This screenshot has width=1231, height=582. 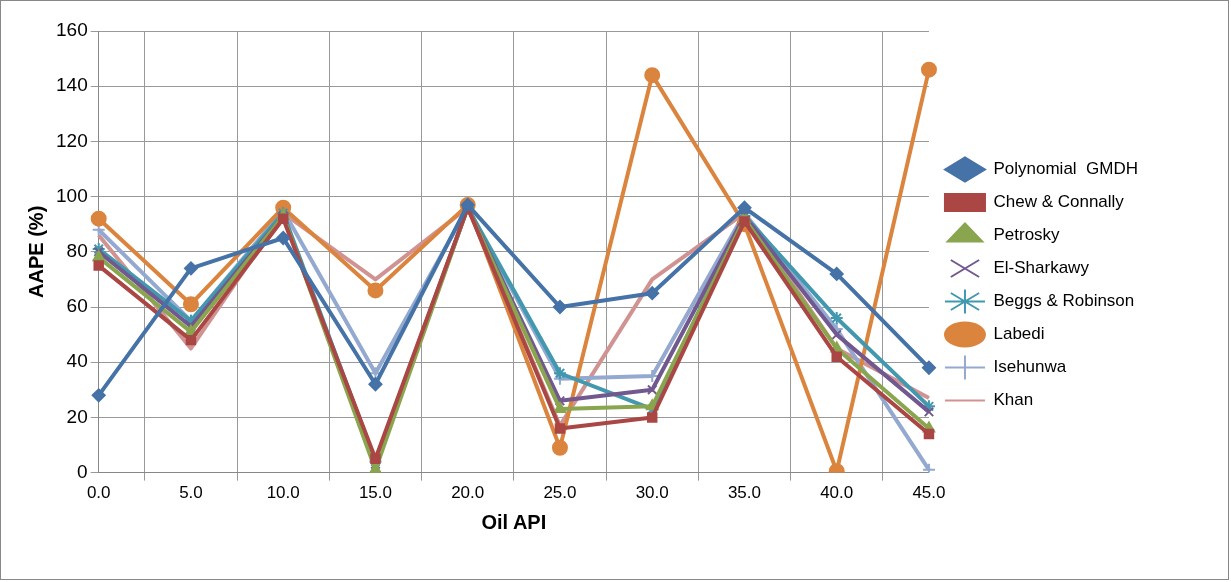 What do you see at coordinates (560, 493) in the screenshot?
I see `x-tick-label: 25.0` at bounding box center [560, 493].